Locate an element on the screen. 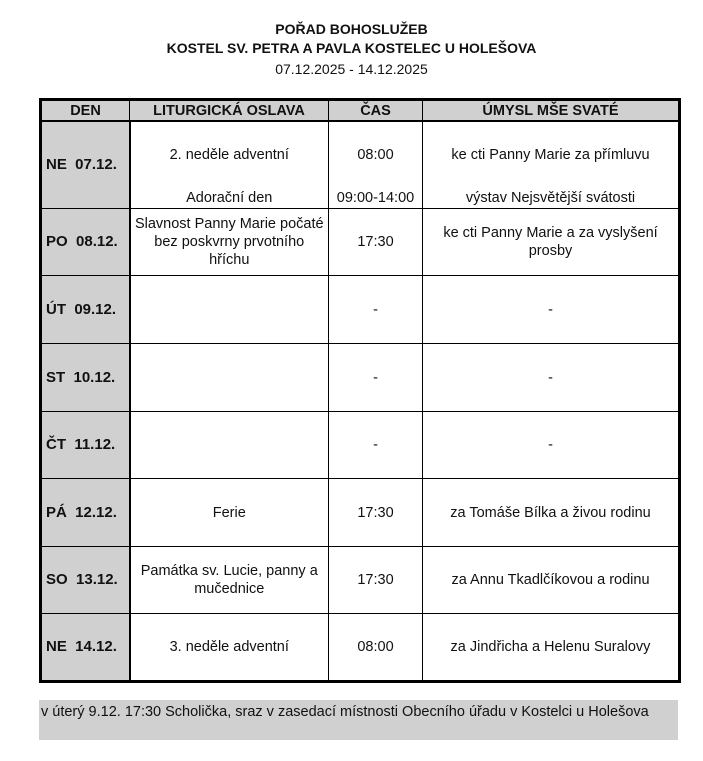  celebration-cell: Památka sv. Lucie, panny a mučednice is located at coordinates (229, 580).